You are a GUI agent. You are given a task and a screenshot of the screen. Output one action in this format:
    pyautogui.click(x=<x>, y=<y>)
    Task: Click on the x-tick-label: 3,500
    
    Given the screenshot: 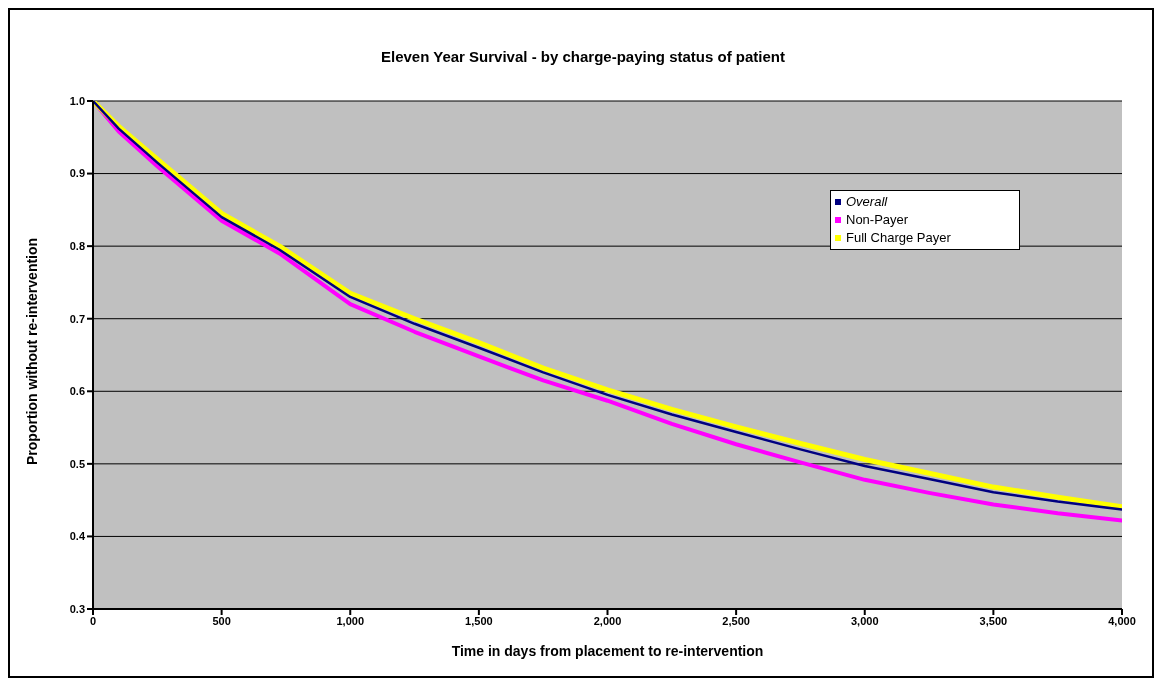 What is the action you would take?
    pyautogui.click(x=993, y=620)
    